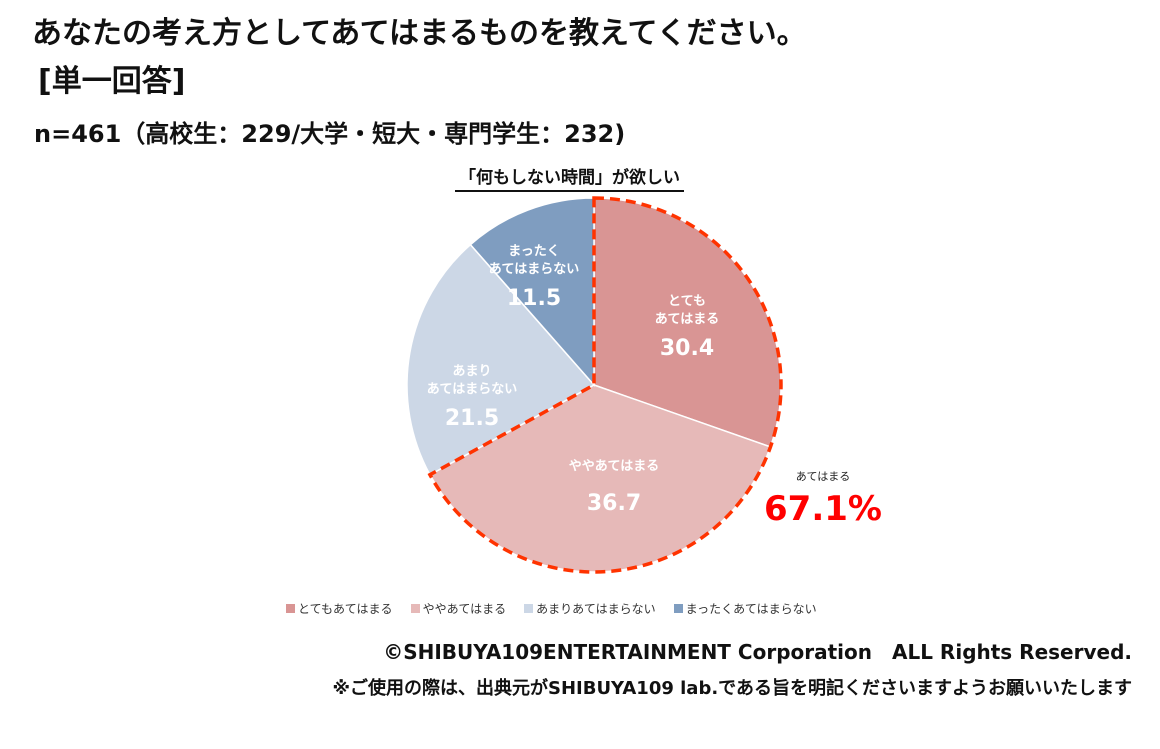 The width and height of the screenshot is (1160, 749). What do you see at coordinates (823, 509) in the screenshot?
I see `annotation-value: 67.1%` at bounding box center [823, 509].